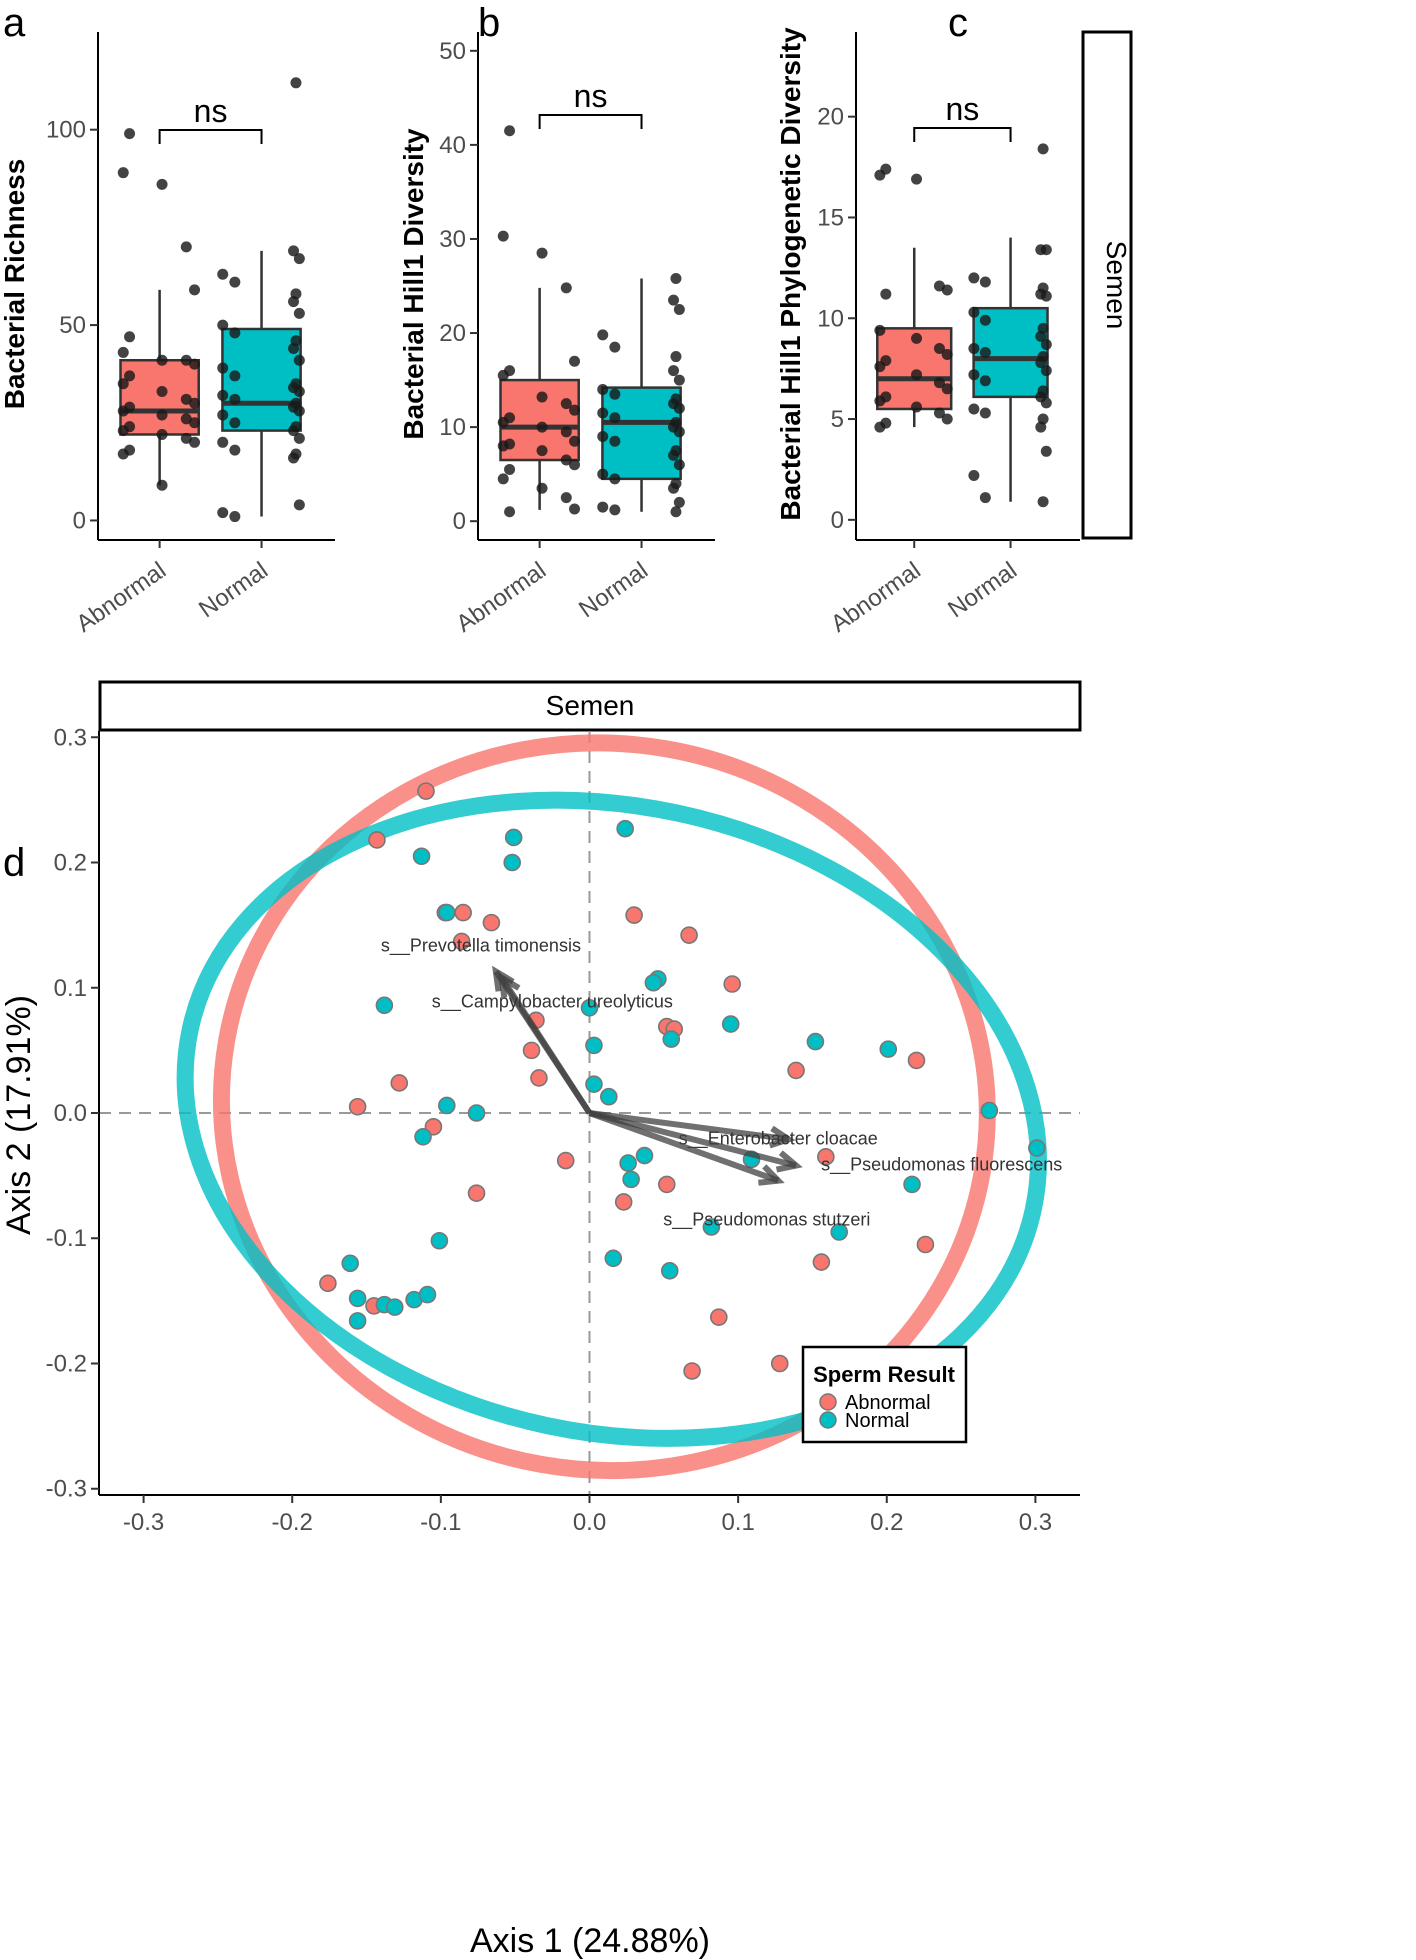 This screenshot has height=1960, width=1416. I want to click on panel-letter-b: b, so click(489, 23).